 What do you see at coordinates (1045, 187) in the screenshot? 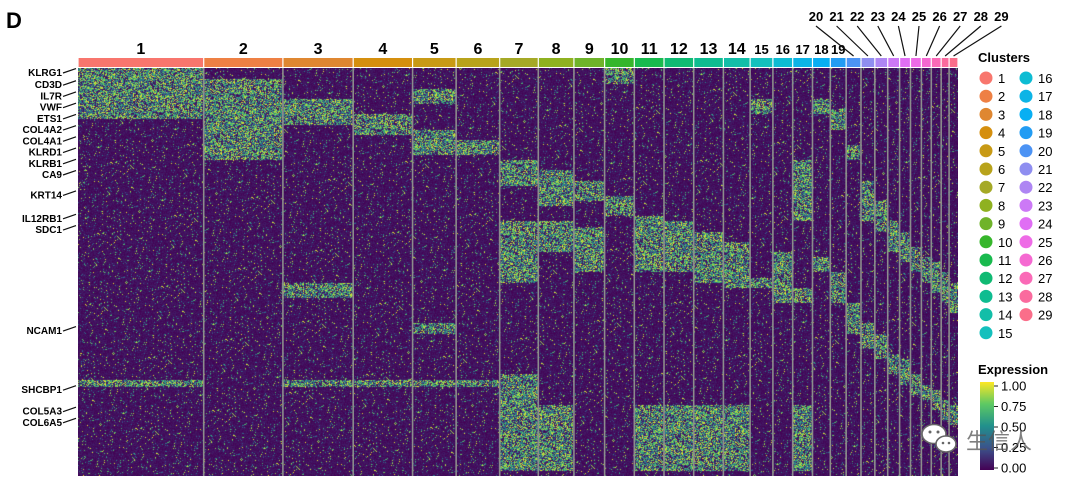
I see `legend-label-22: 22` at bounding box center [1045, 187].